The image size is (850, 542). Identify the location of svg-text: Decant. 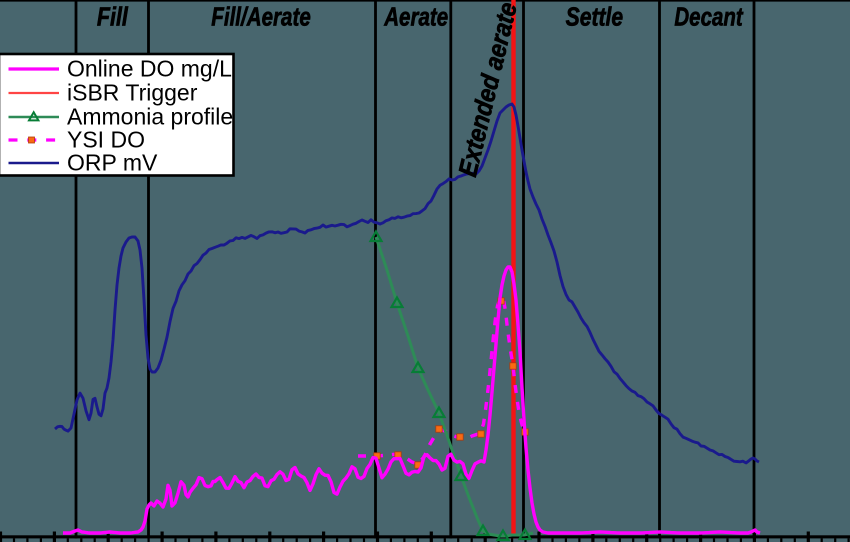
(708, 17).